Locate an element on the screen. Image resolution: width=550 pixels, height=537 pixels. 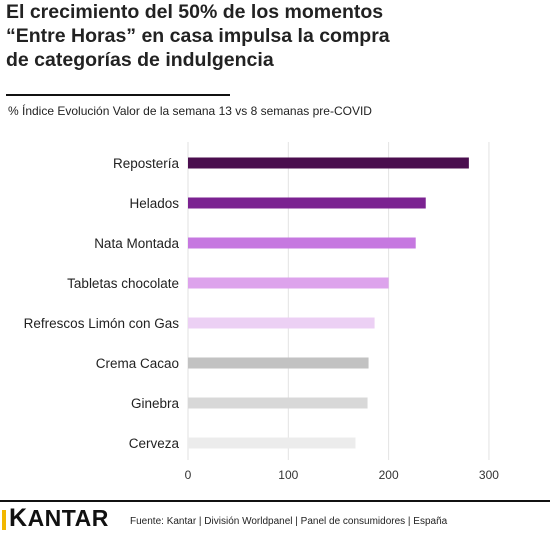
category-label-4: Tabletas chocolate is located at coordinates (123, 283).